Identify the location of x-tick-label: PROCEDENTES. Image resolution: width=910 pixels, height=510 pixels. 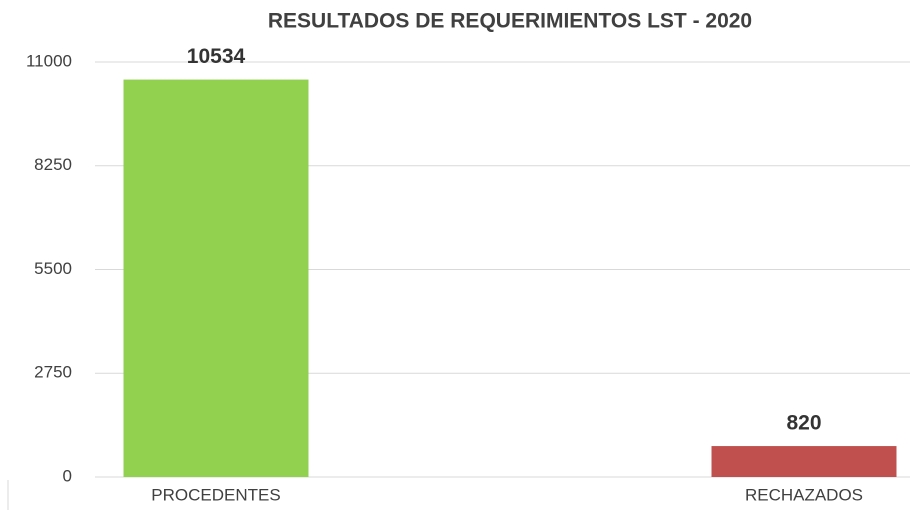
(215, 494).